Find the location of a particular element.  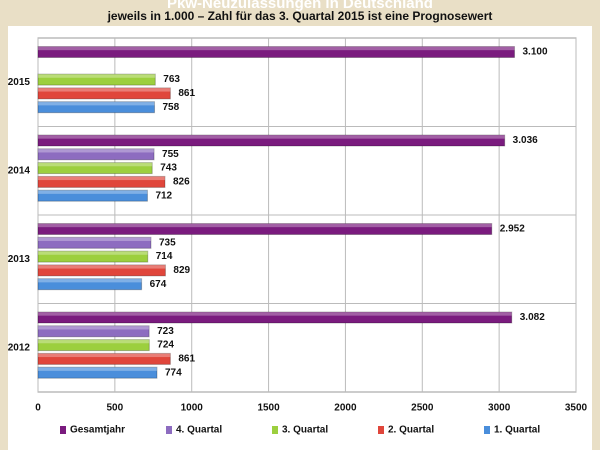

legend-label: Gesamtjahr is located at coordinates (97, 430).